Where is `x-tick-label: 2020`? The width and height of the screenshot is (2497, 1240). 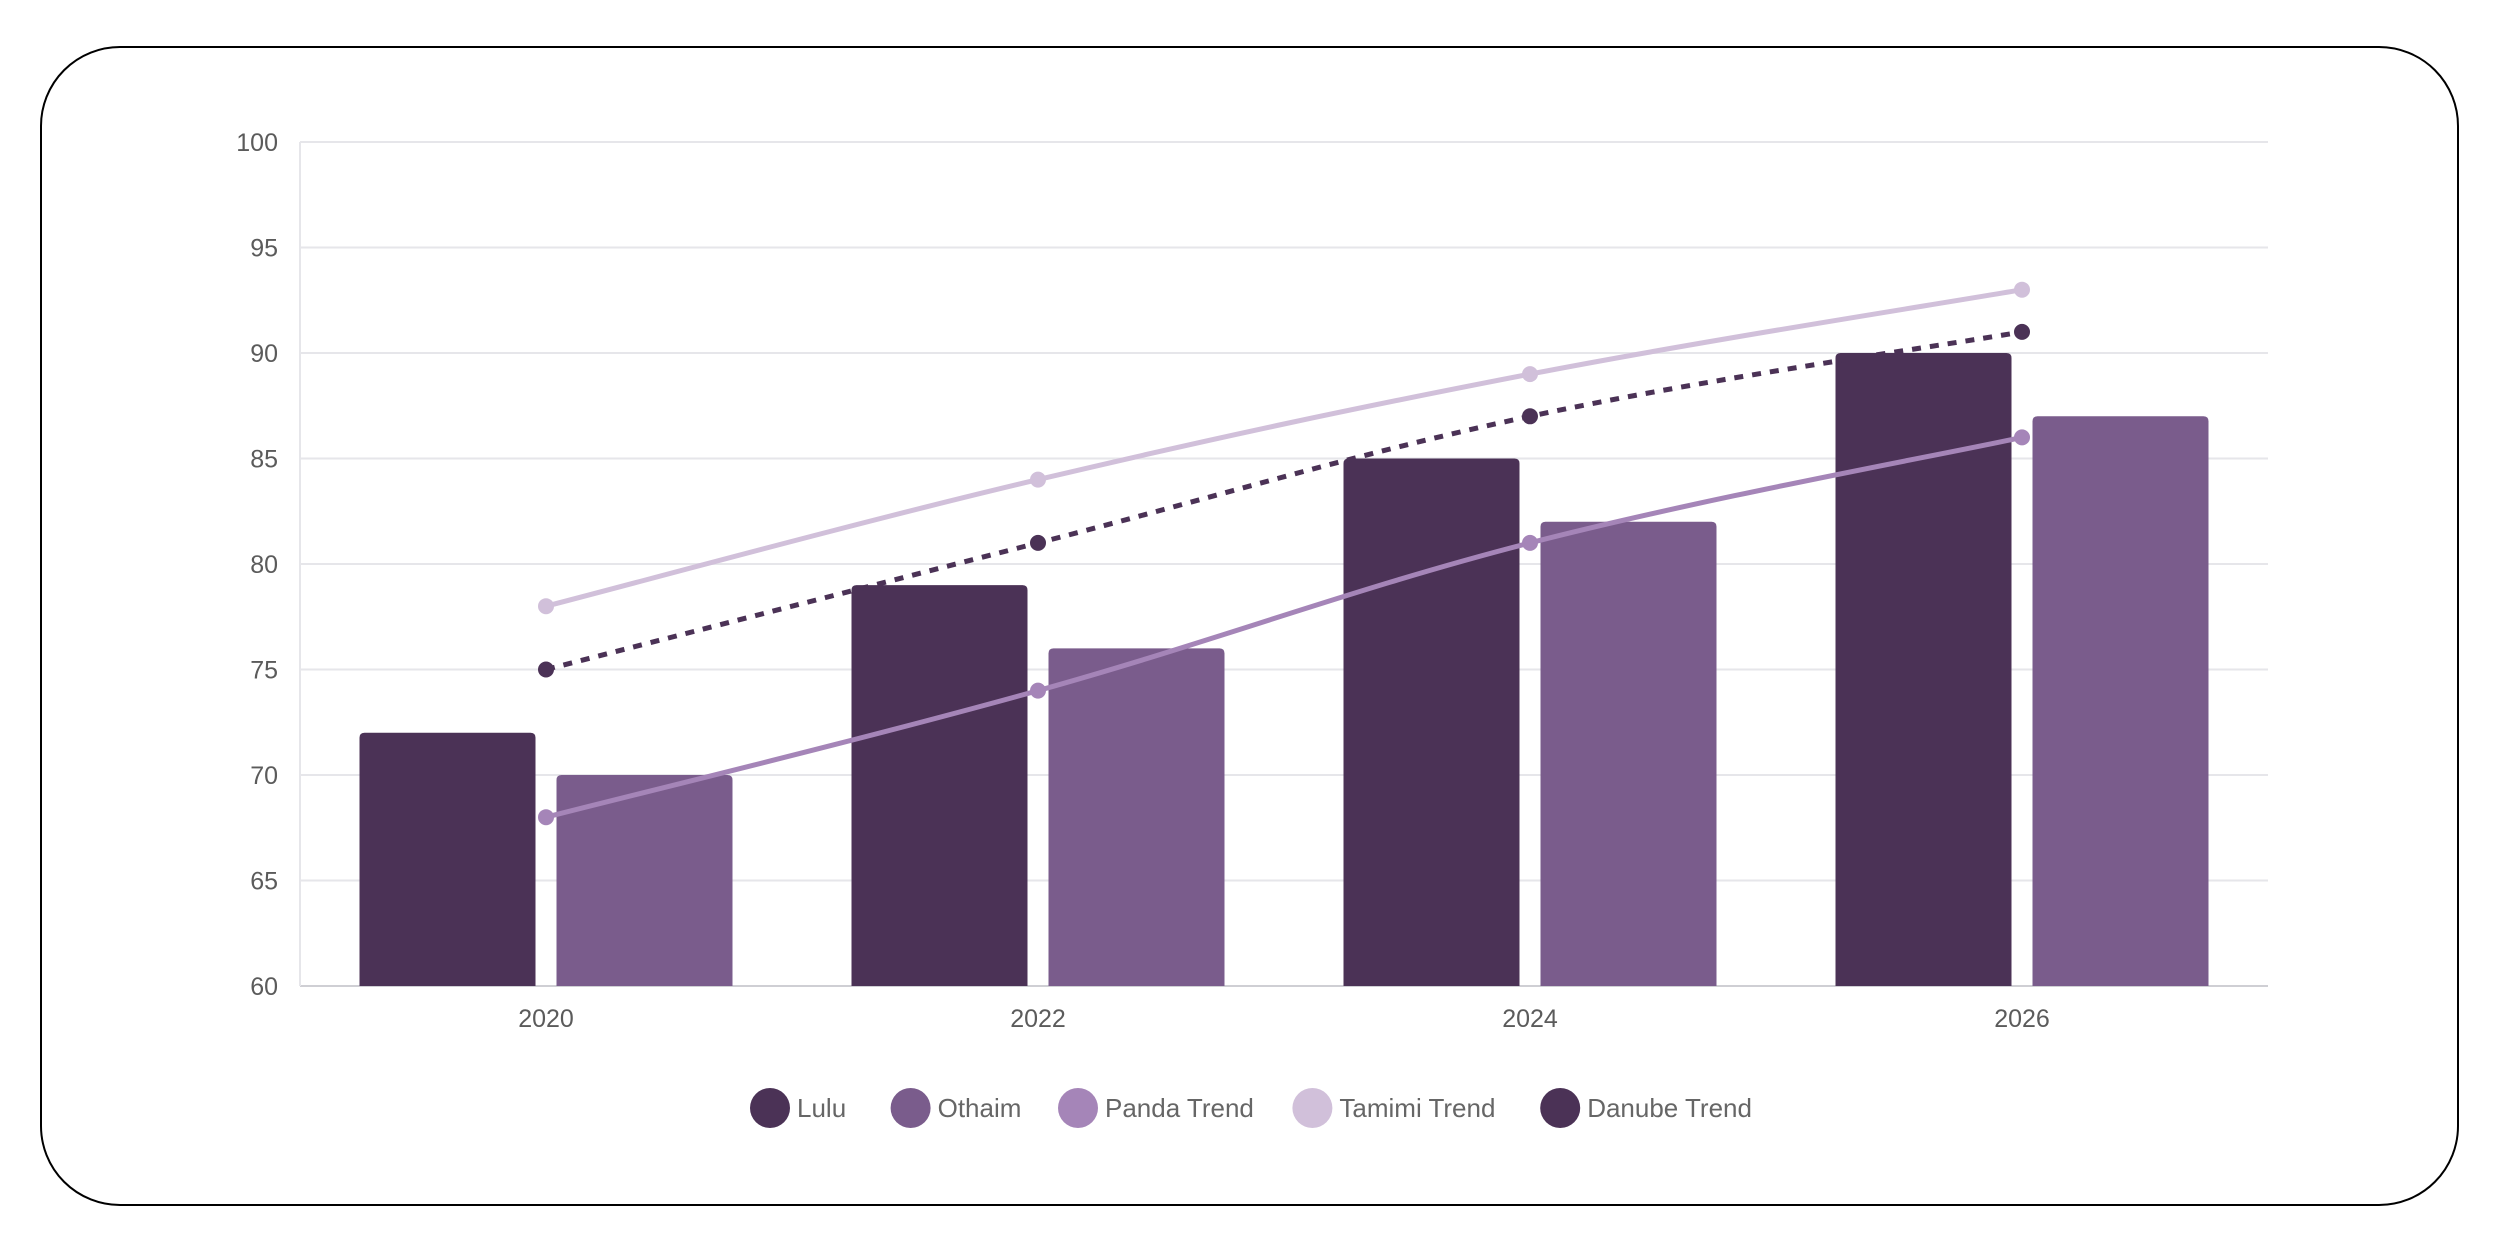
x-tick-label: 2020 is located at coordinates (546, 1019).